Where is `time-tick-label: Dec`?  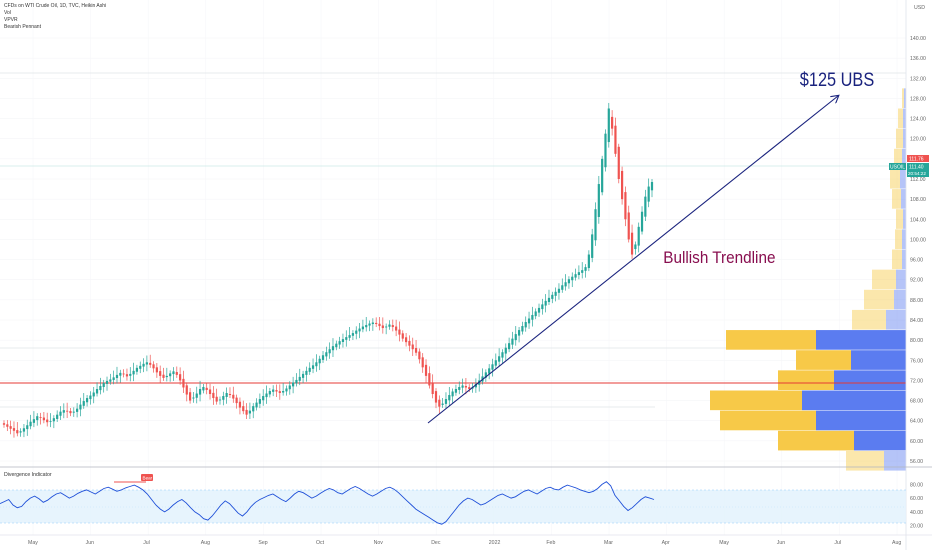 time-tick-label: Dec is located at coordinates (436, 543).